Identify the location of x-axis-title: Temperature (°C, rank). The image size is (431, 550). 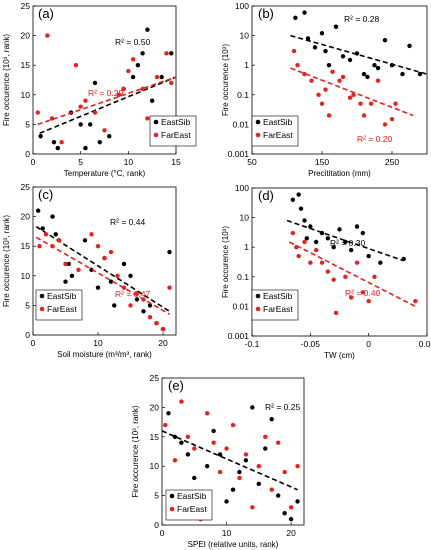
(105, 173).